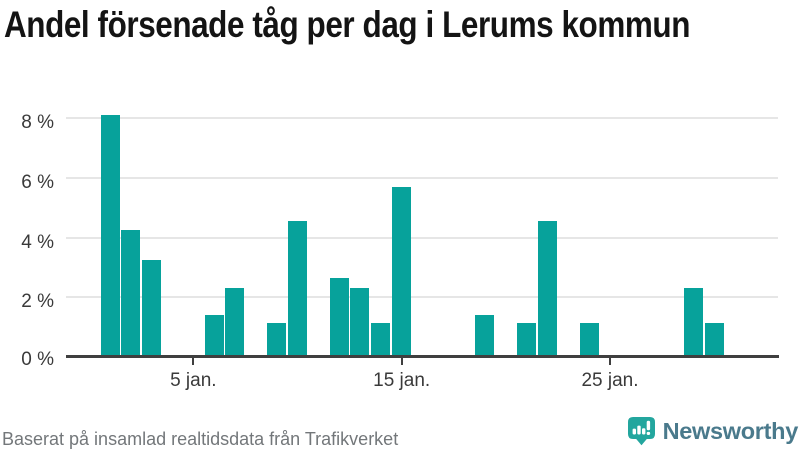 Image resolution: width=800 pixels, height=450 pixels. I want to click on x-axis-tick-label: 25 jan., so click(610, 380).